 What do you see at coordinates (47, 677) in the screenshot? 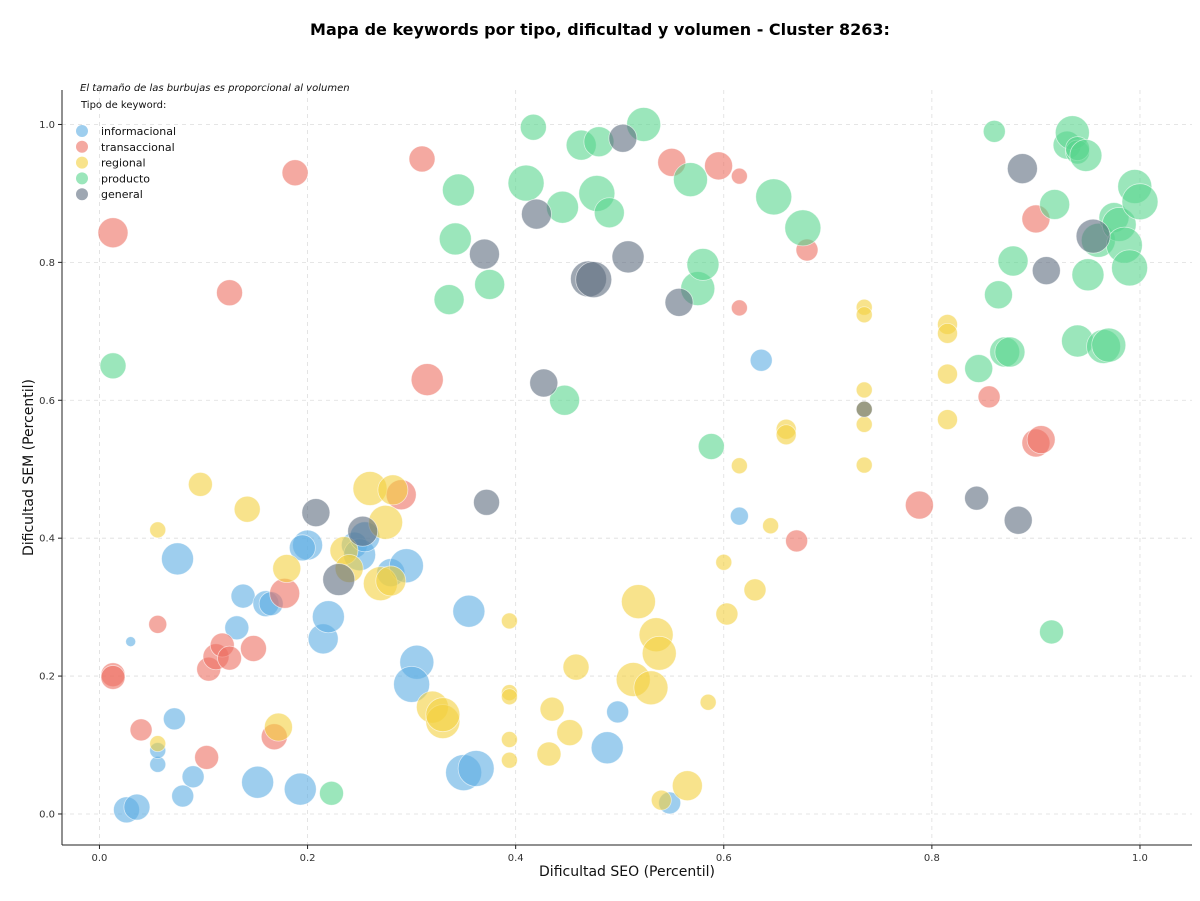
I see `y-tick-label: 0.2` at bounding box center [47, 677].